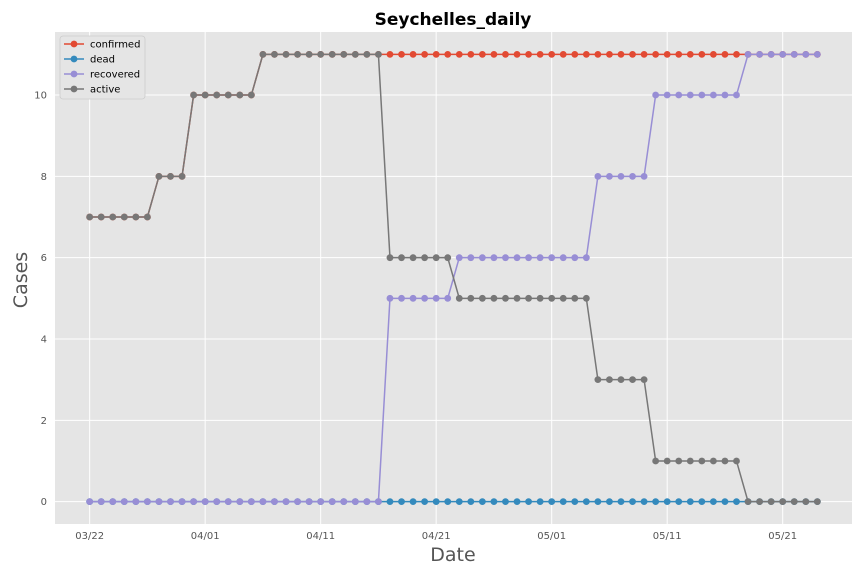  What do you see at coordinates (44, 502) in the screenshot?
I see `y-tick-label: 0` at bounding box center [44, 502].